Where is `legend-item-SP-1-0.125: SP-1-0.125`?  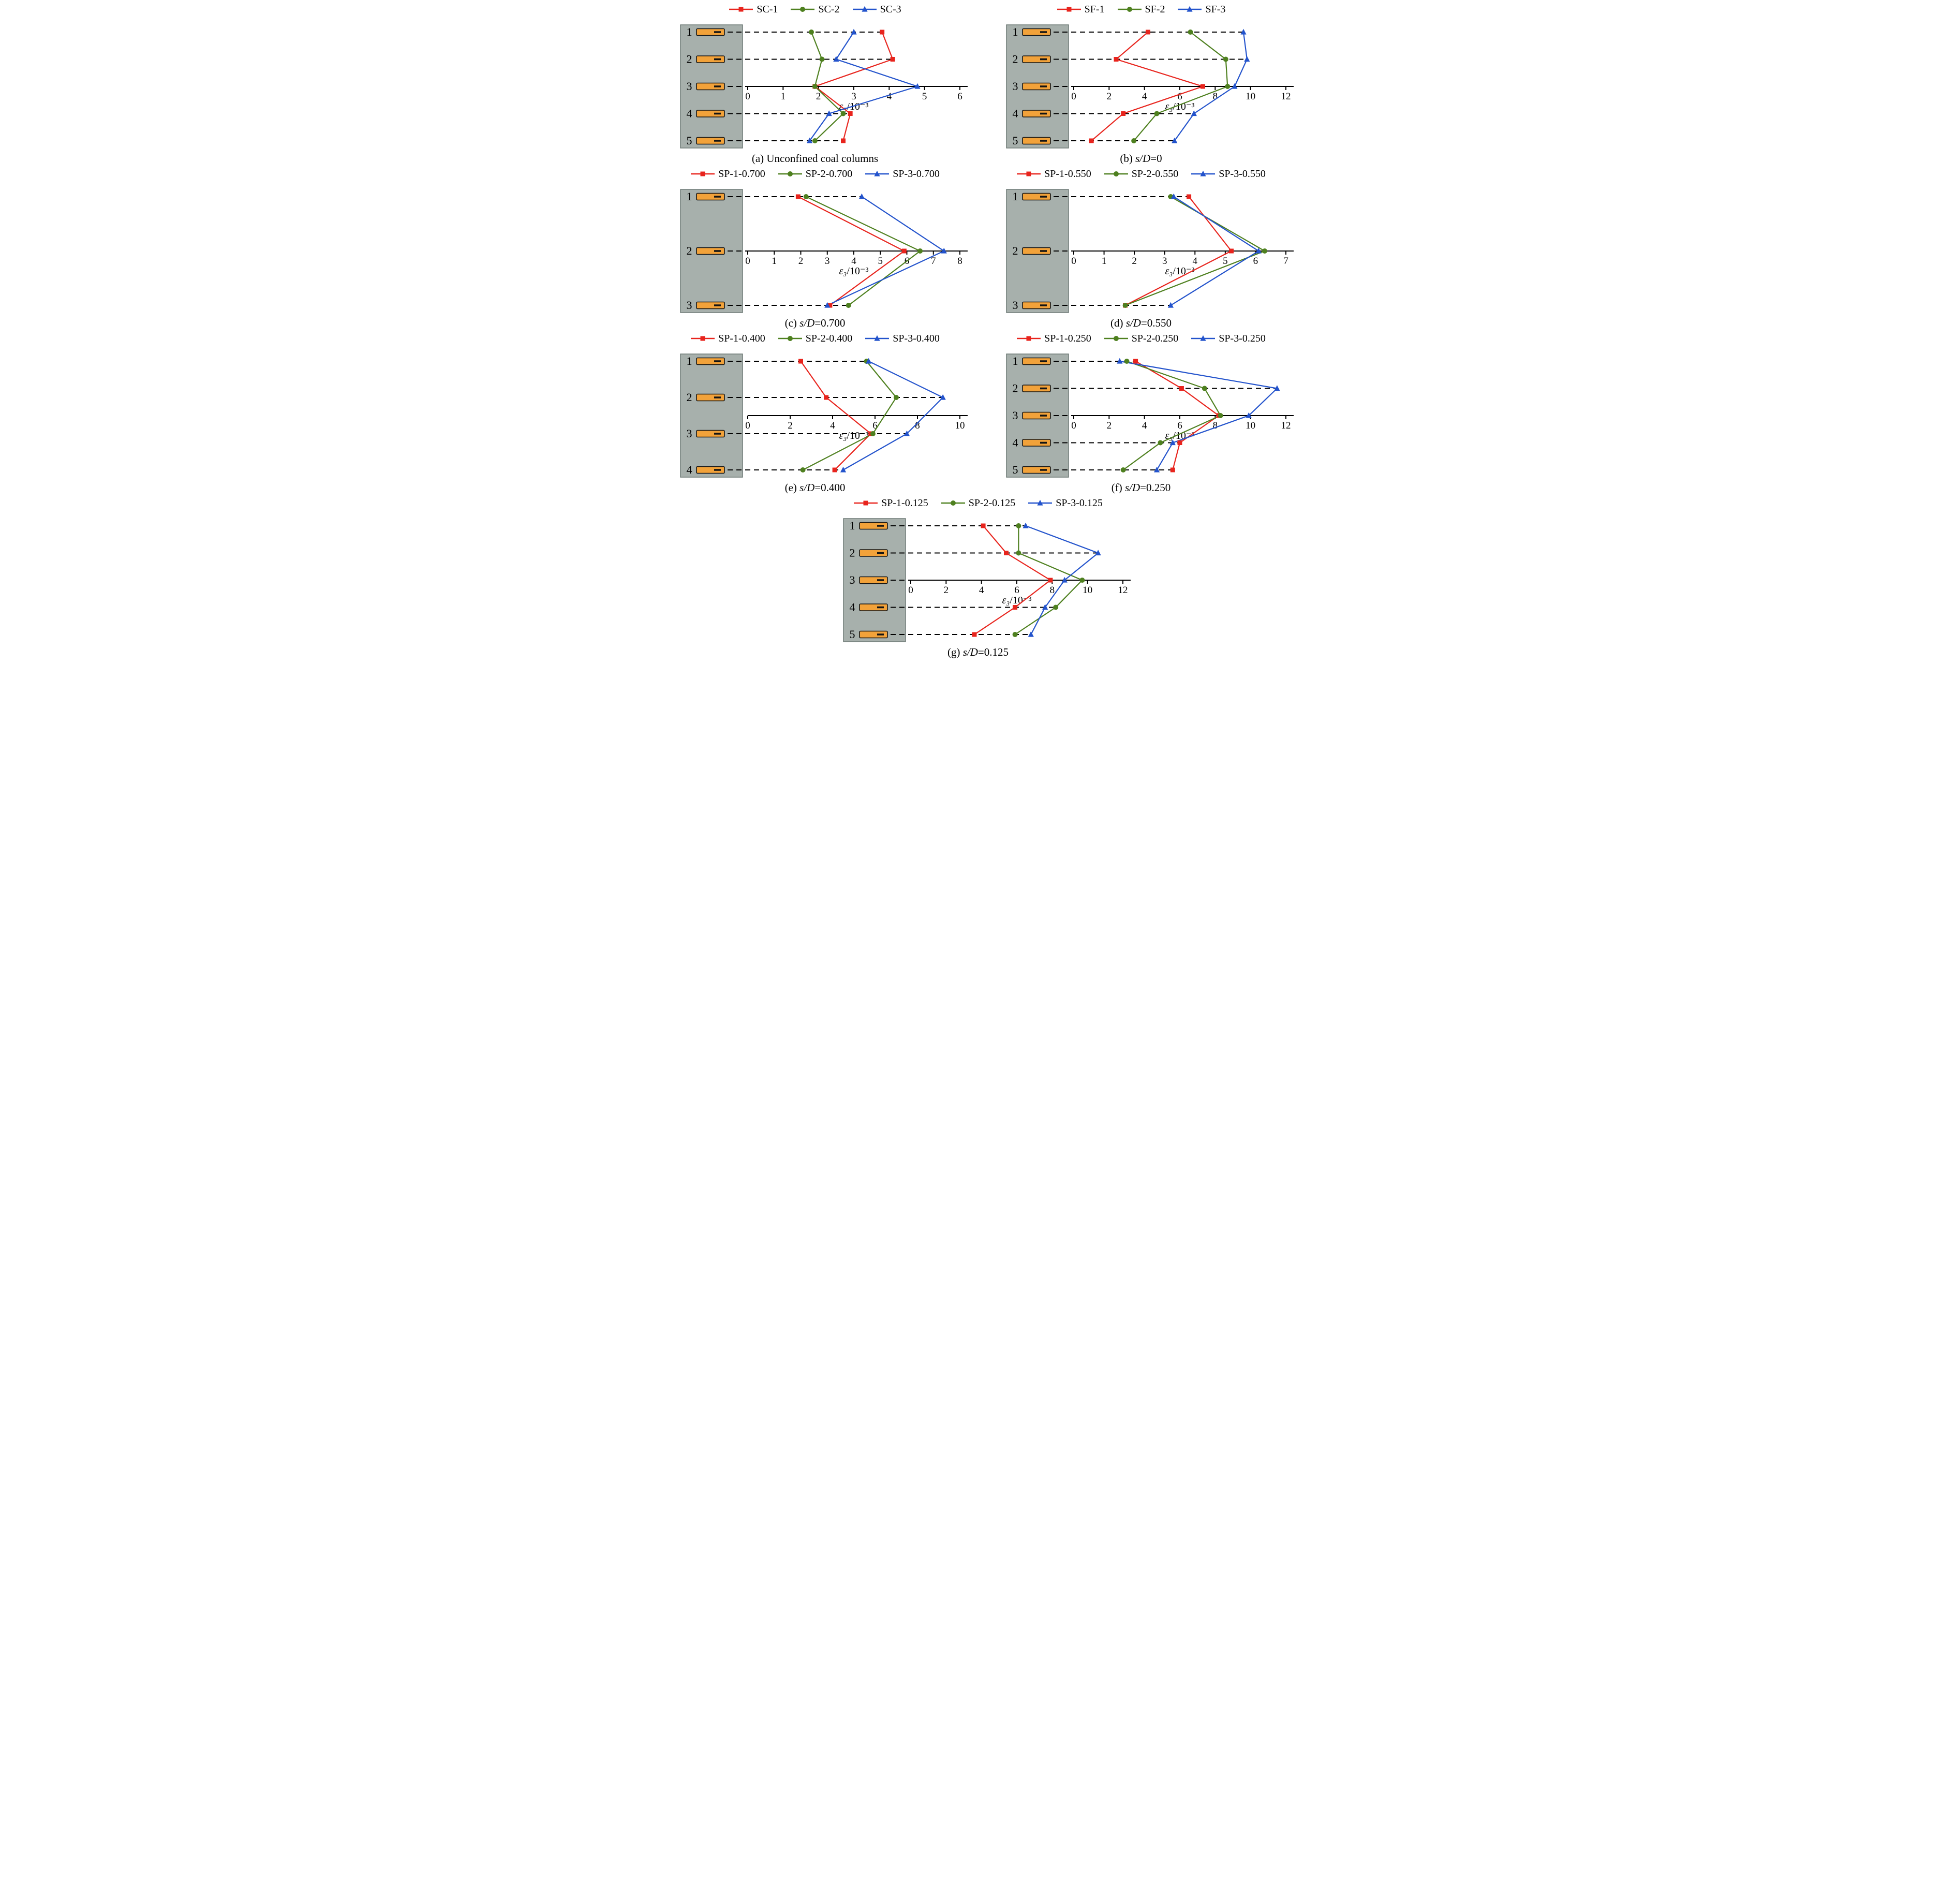
legend-item-SP-1-0.125: SP-1-0.125 is located at coordinates (890, 503).